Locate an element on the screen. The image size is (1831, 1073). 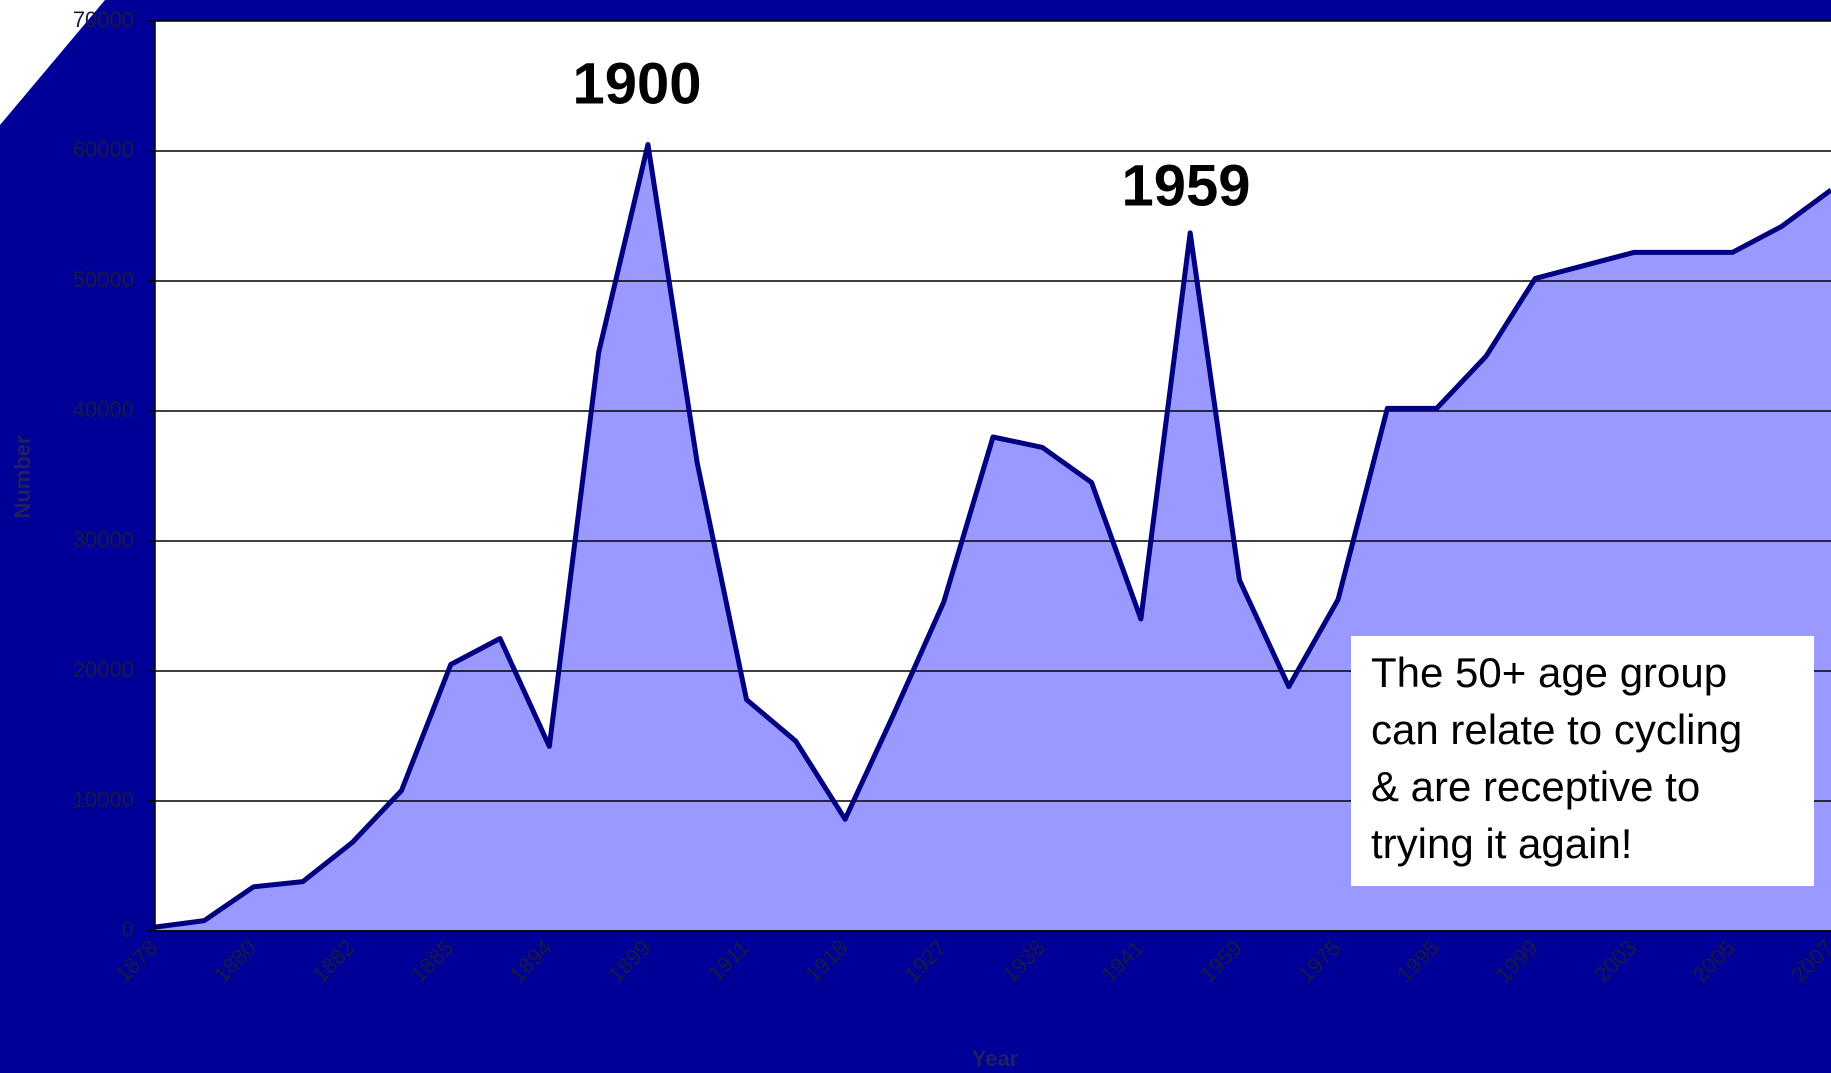
y-tick-label: 20000 is located at coordinates (103, 669).